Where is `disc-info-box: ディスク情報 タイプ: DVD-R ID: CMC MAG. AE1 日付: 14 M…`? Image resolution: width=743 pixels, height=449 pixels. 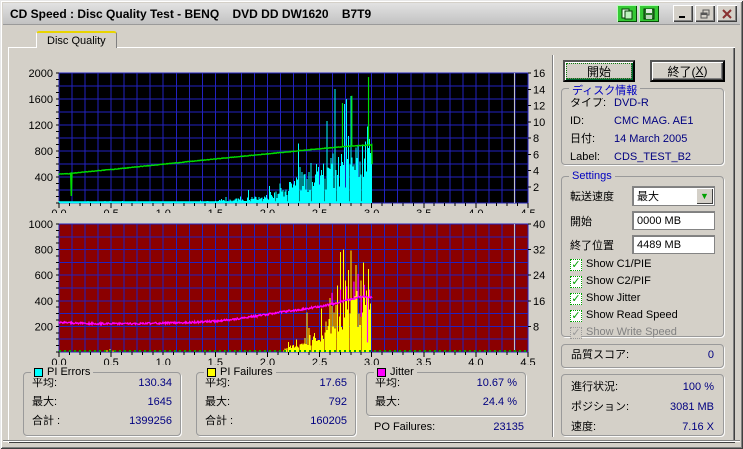
disc-info-box: ディスク情報 タイプ: DVD-R ID: CMC MAG. AE1 日付: 14 M… is located at coordinates (642, 123).